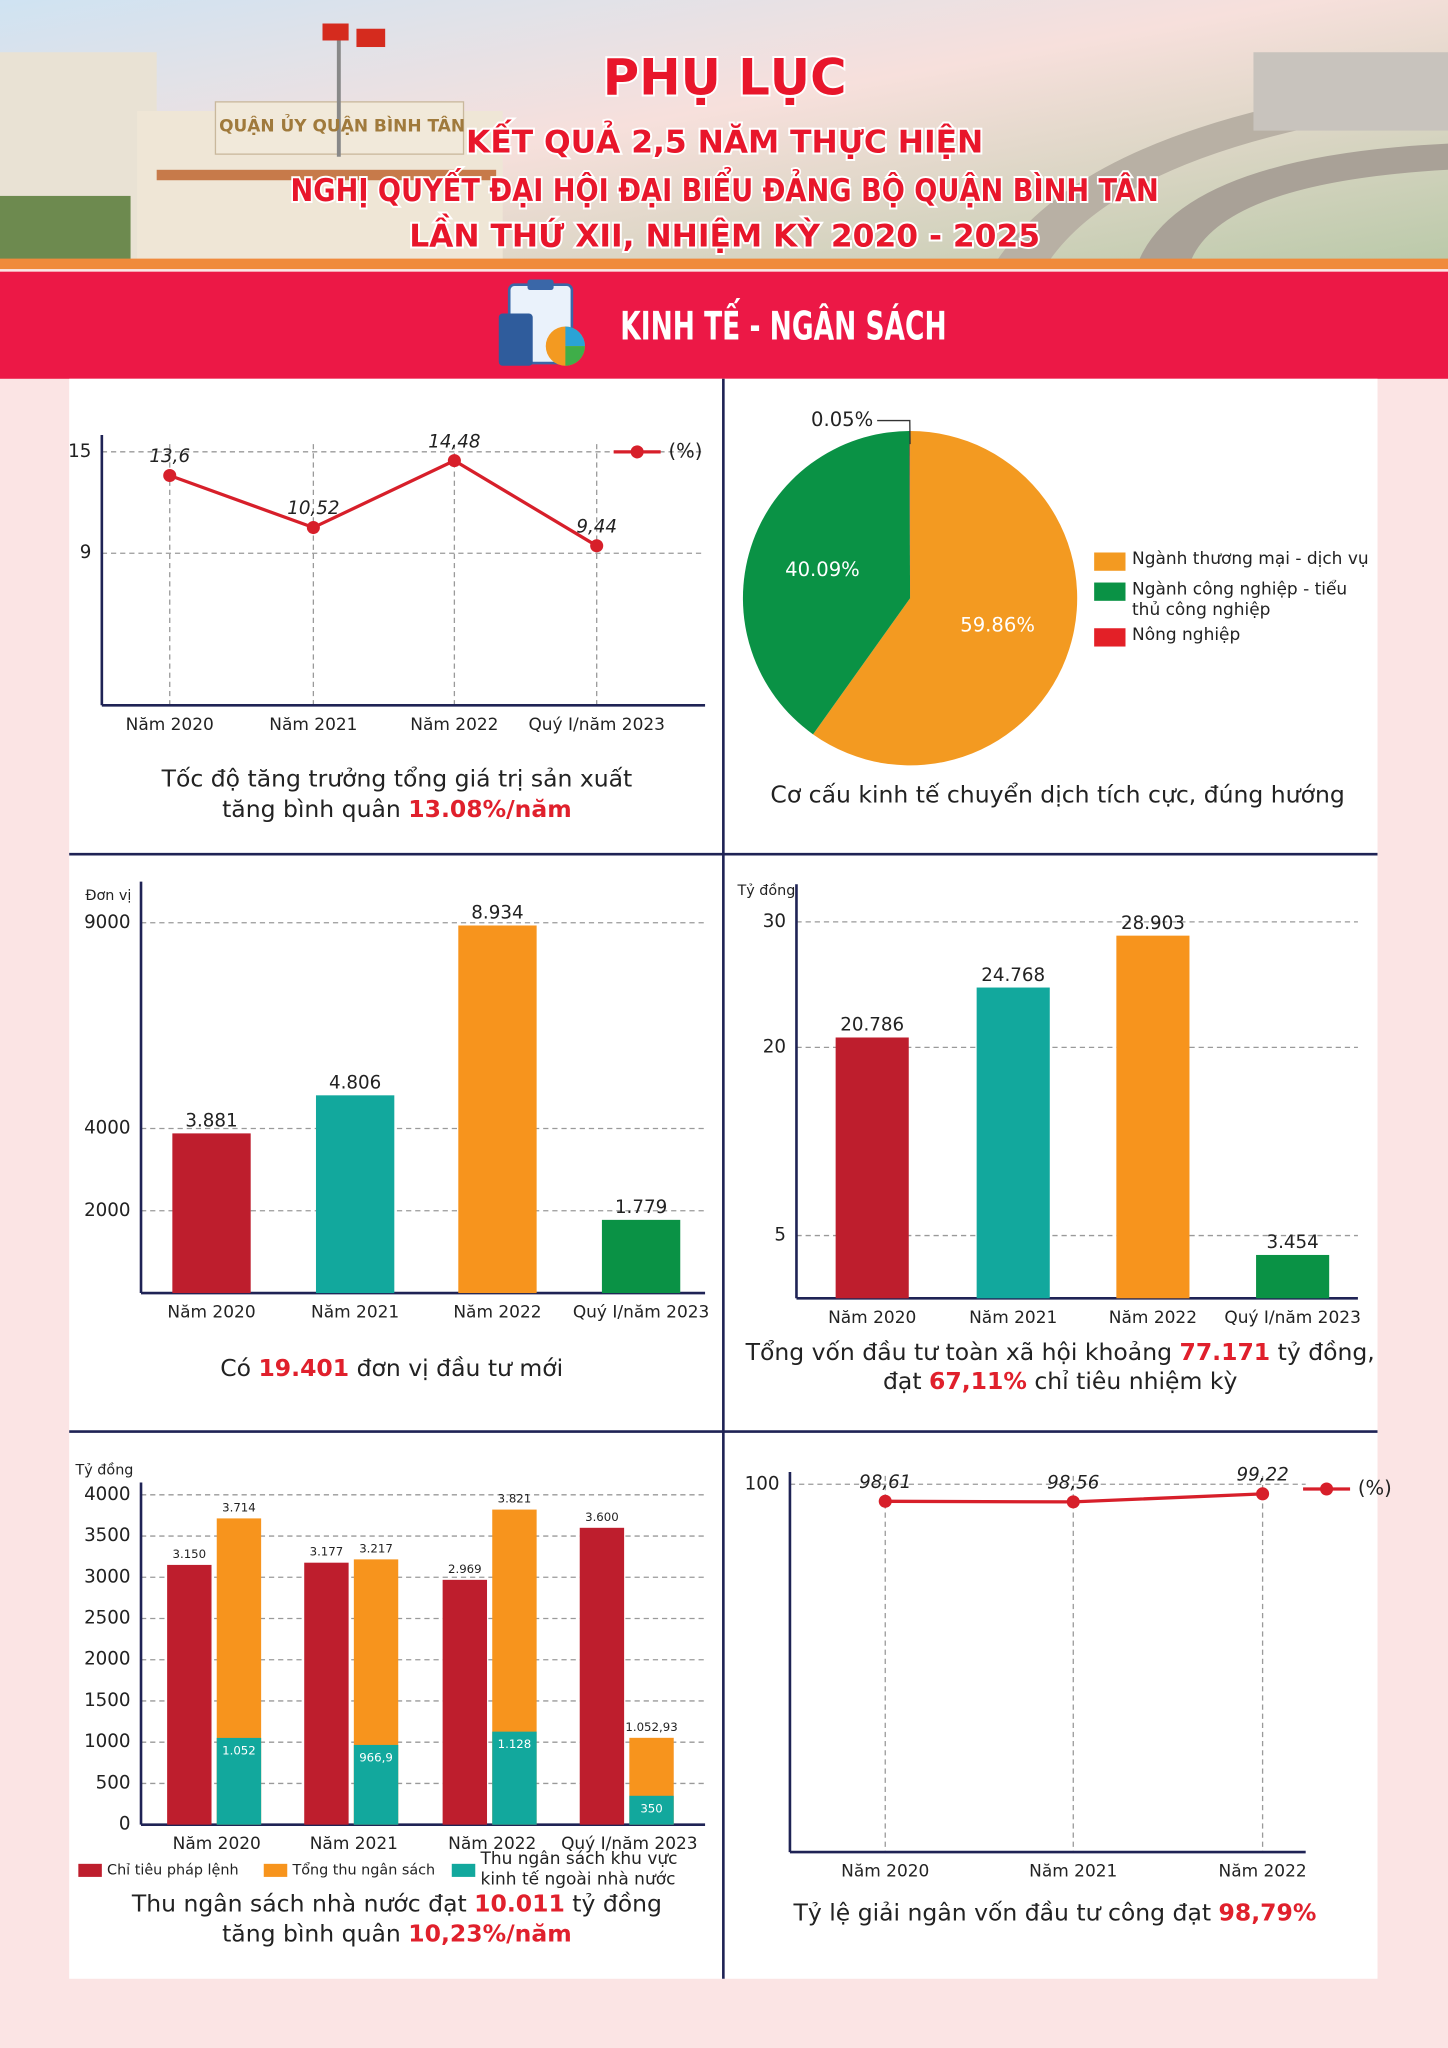 The width and height of the screenshot is (1448, 2048). I want to click on data-label: 1.052, so click(239, 1750).